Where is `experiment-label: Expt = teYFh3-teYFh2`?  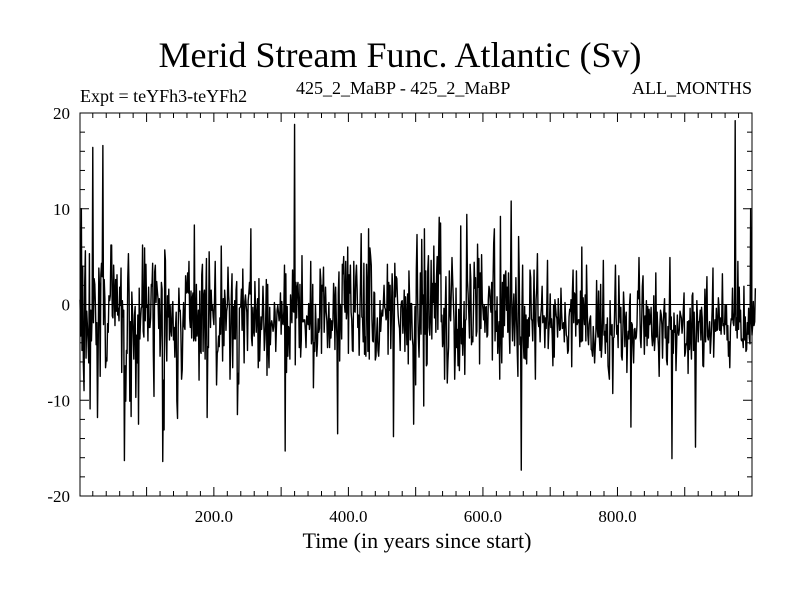
experiment-label: Expt = teYFh3-teYFh2 is located at coordinates (164, 96).